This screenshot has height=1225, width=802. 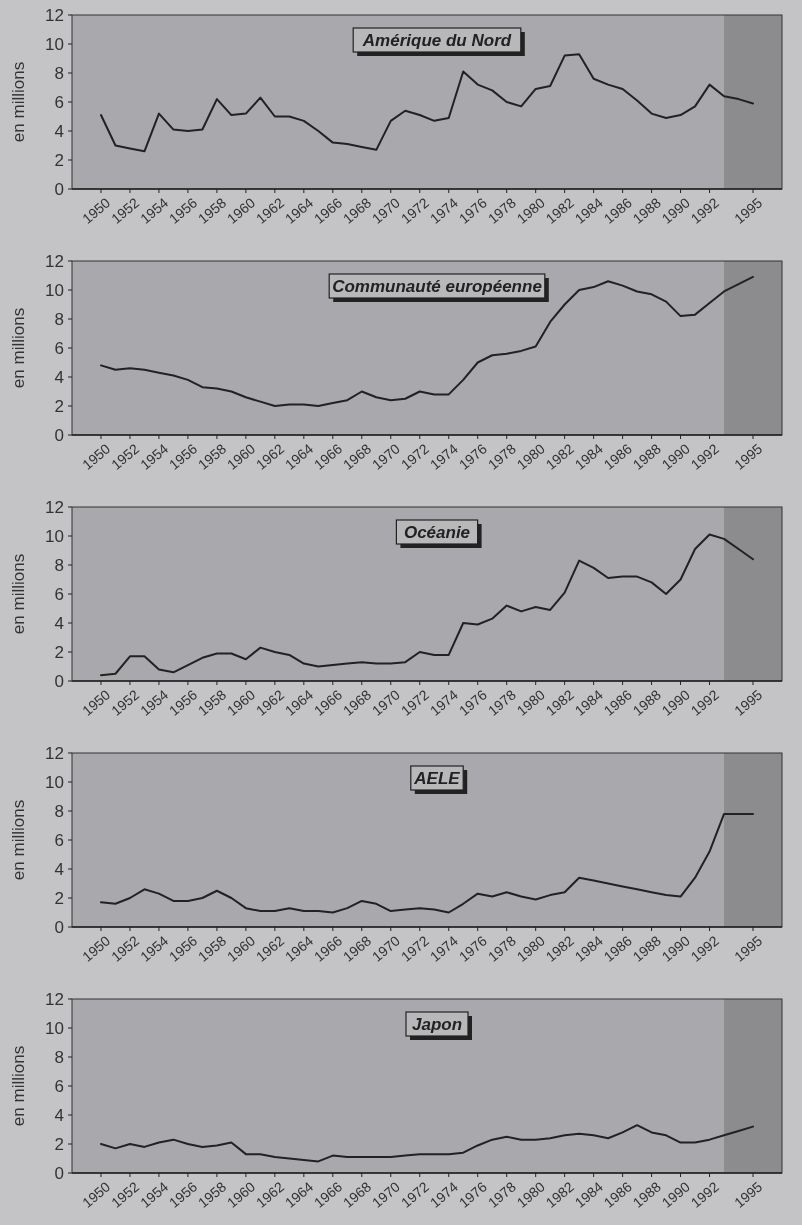 I want to click on text: AELE, so click(x=437, y=778).